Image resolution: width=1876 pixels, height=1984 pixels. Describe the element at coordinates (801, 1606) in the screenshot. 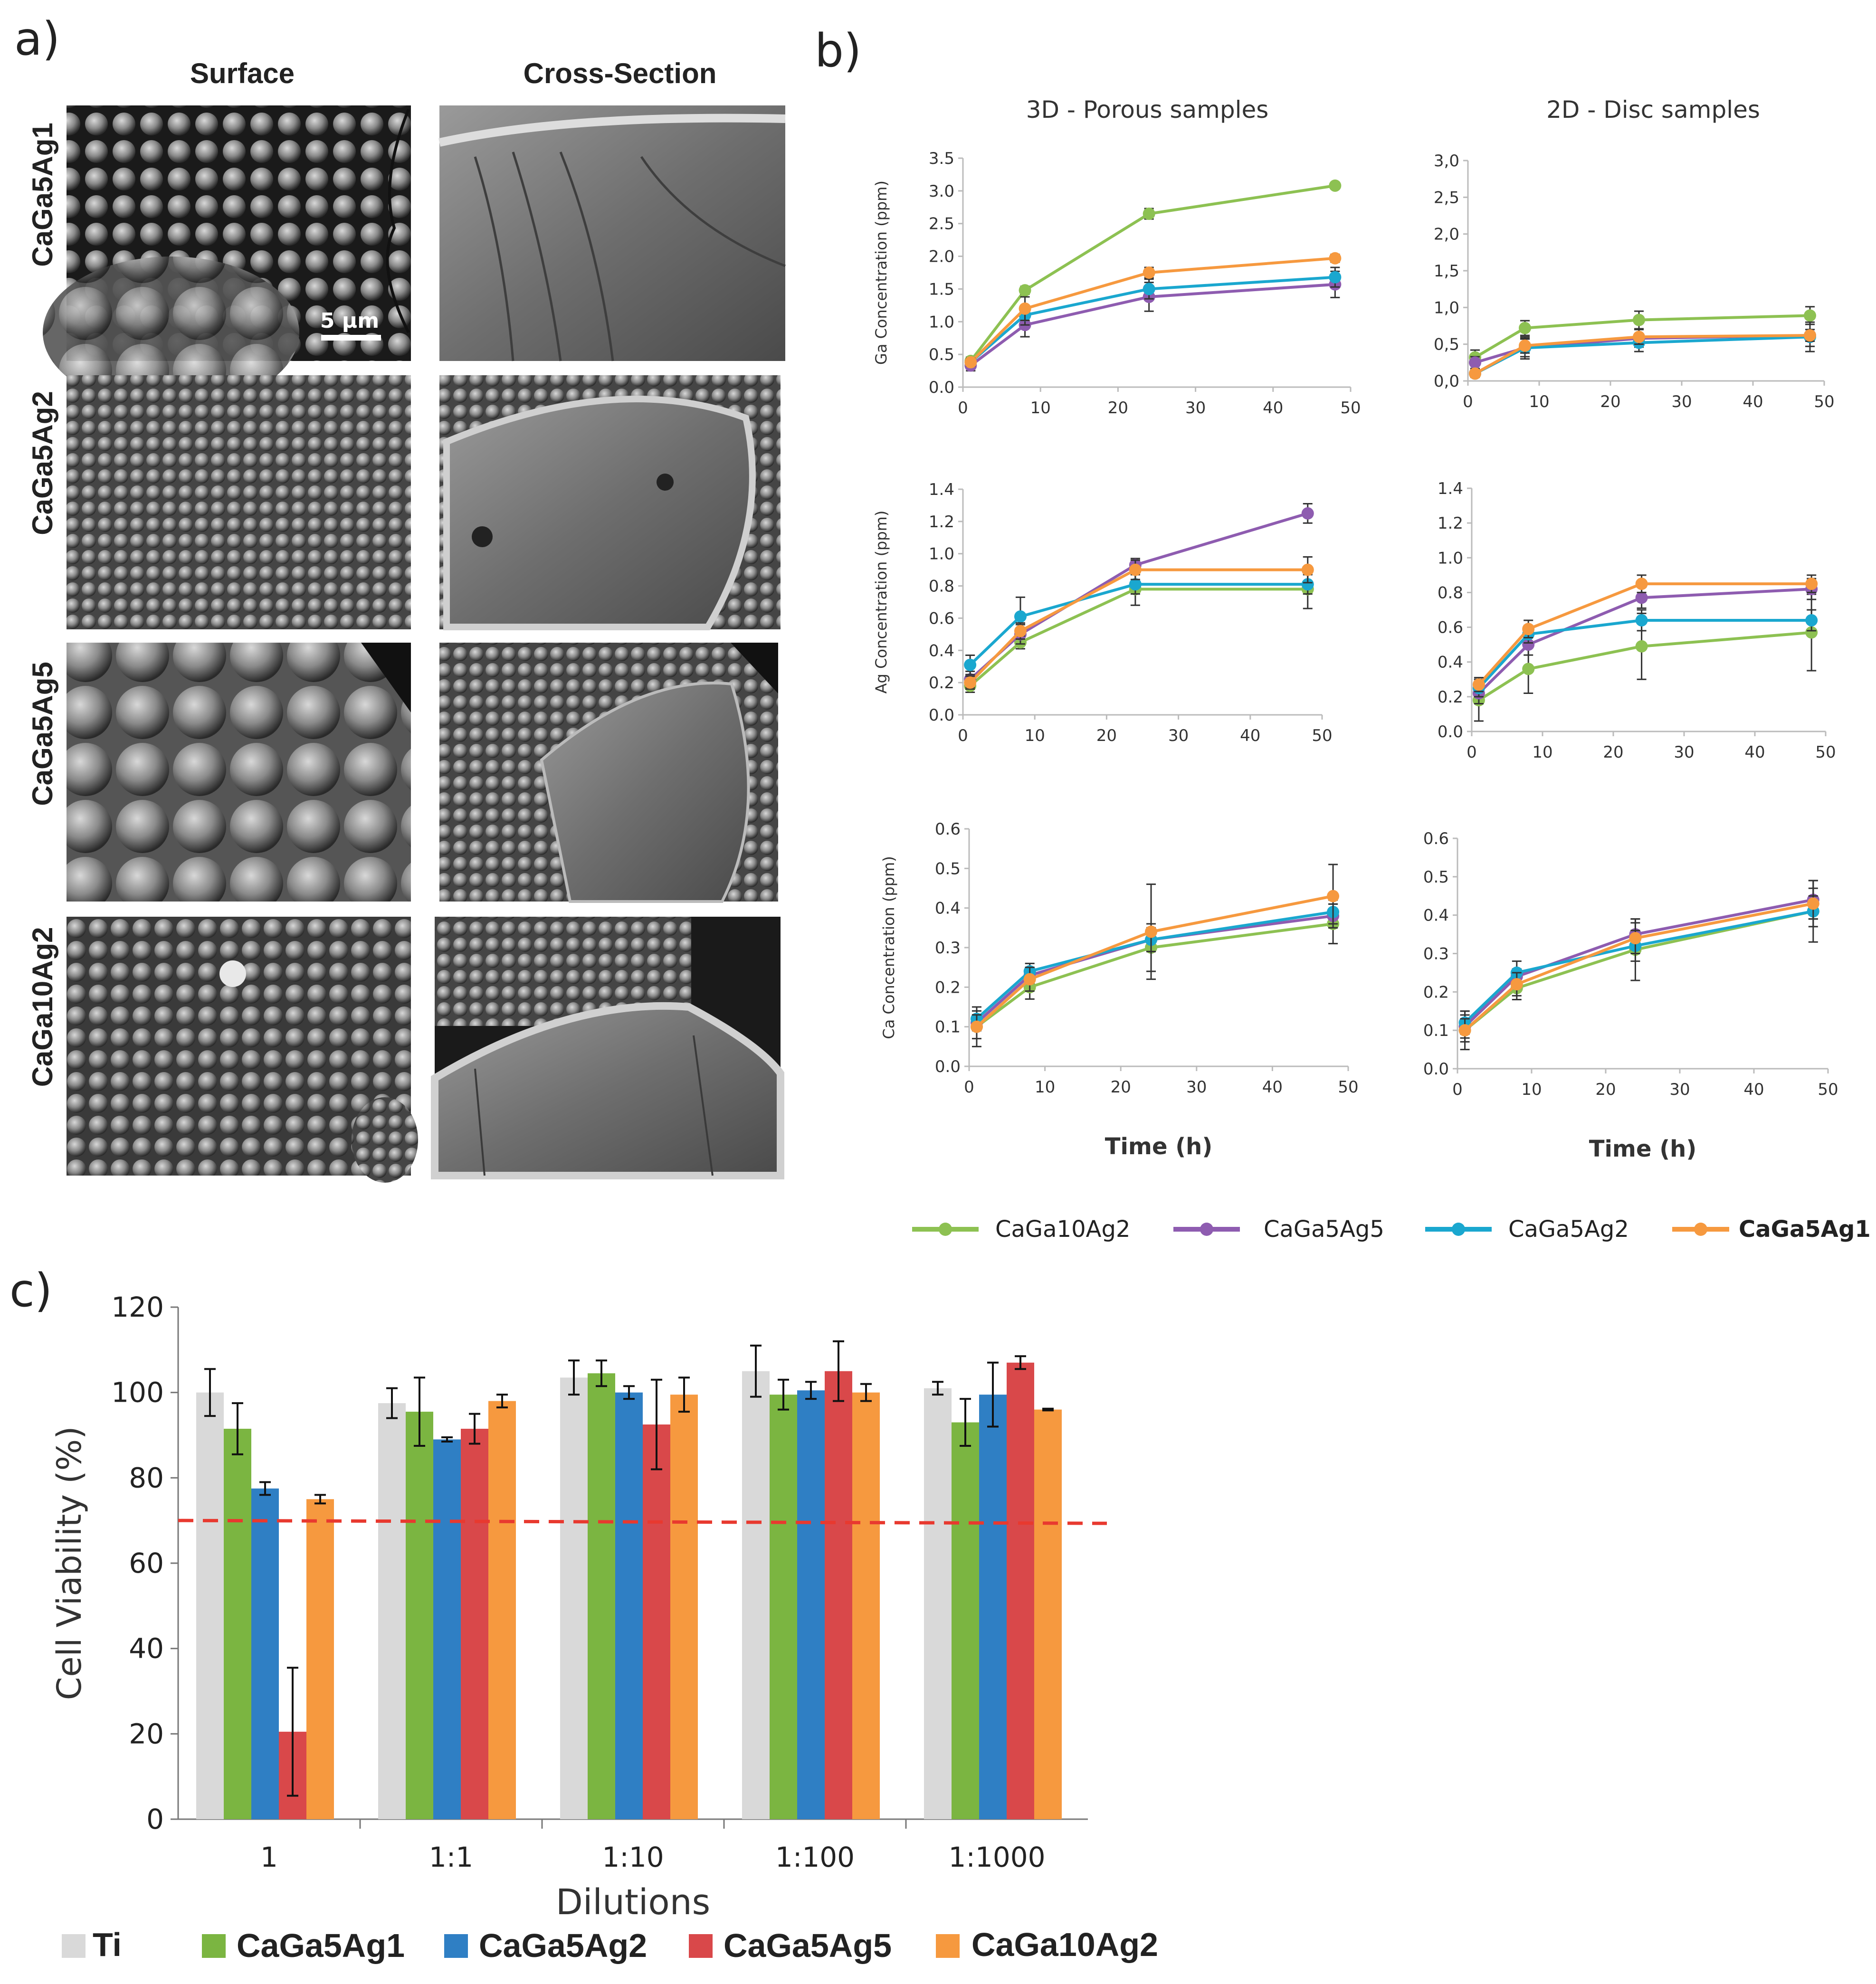

I see `bar-group-3: 1:100` at that location.